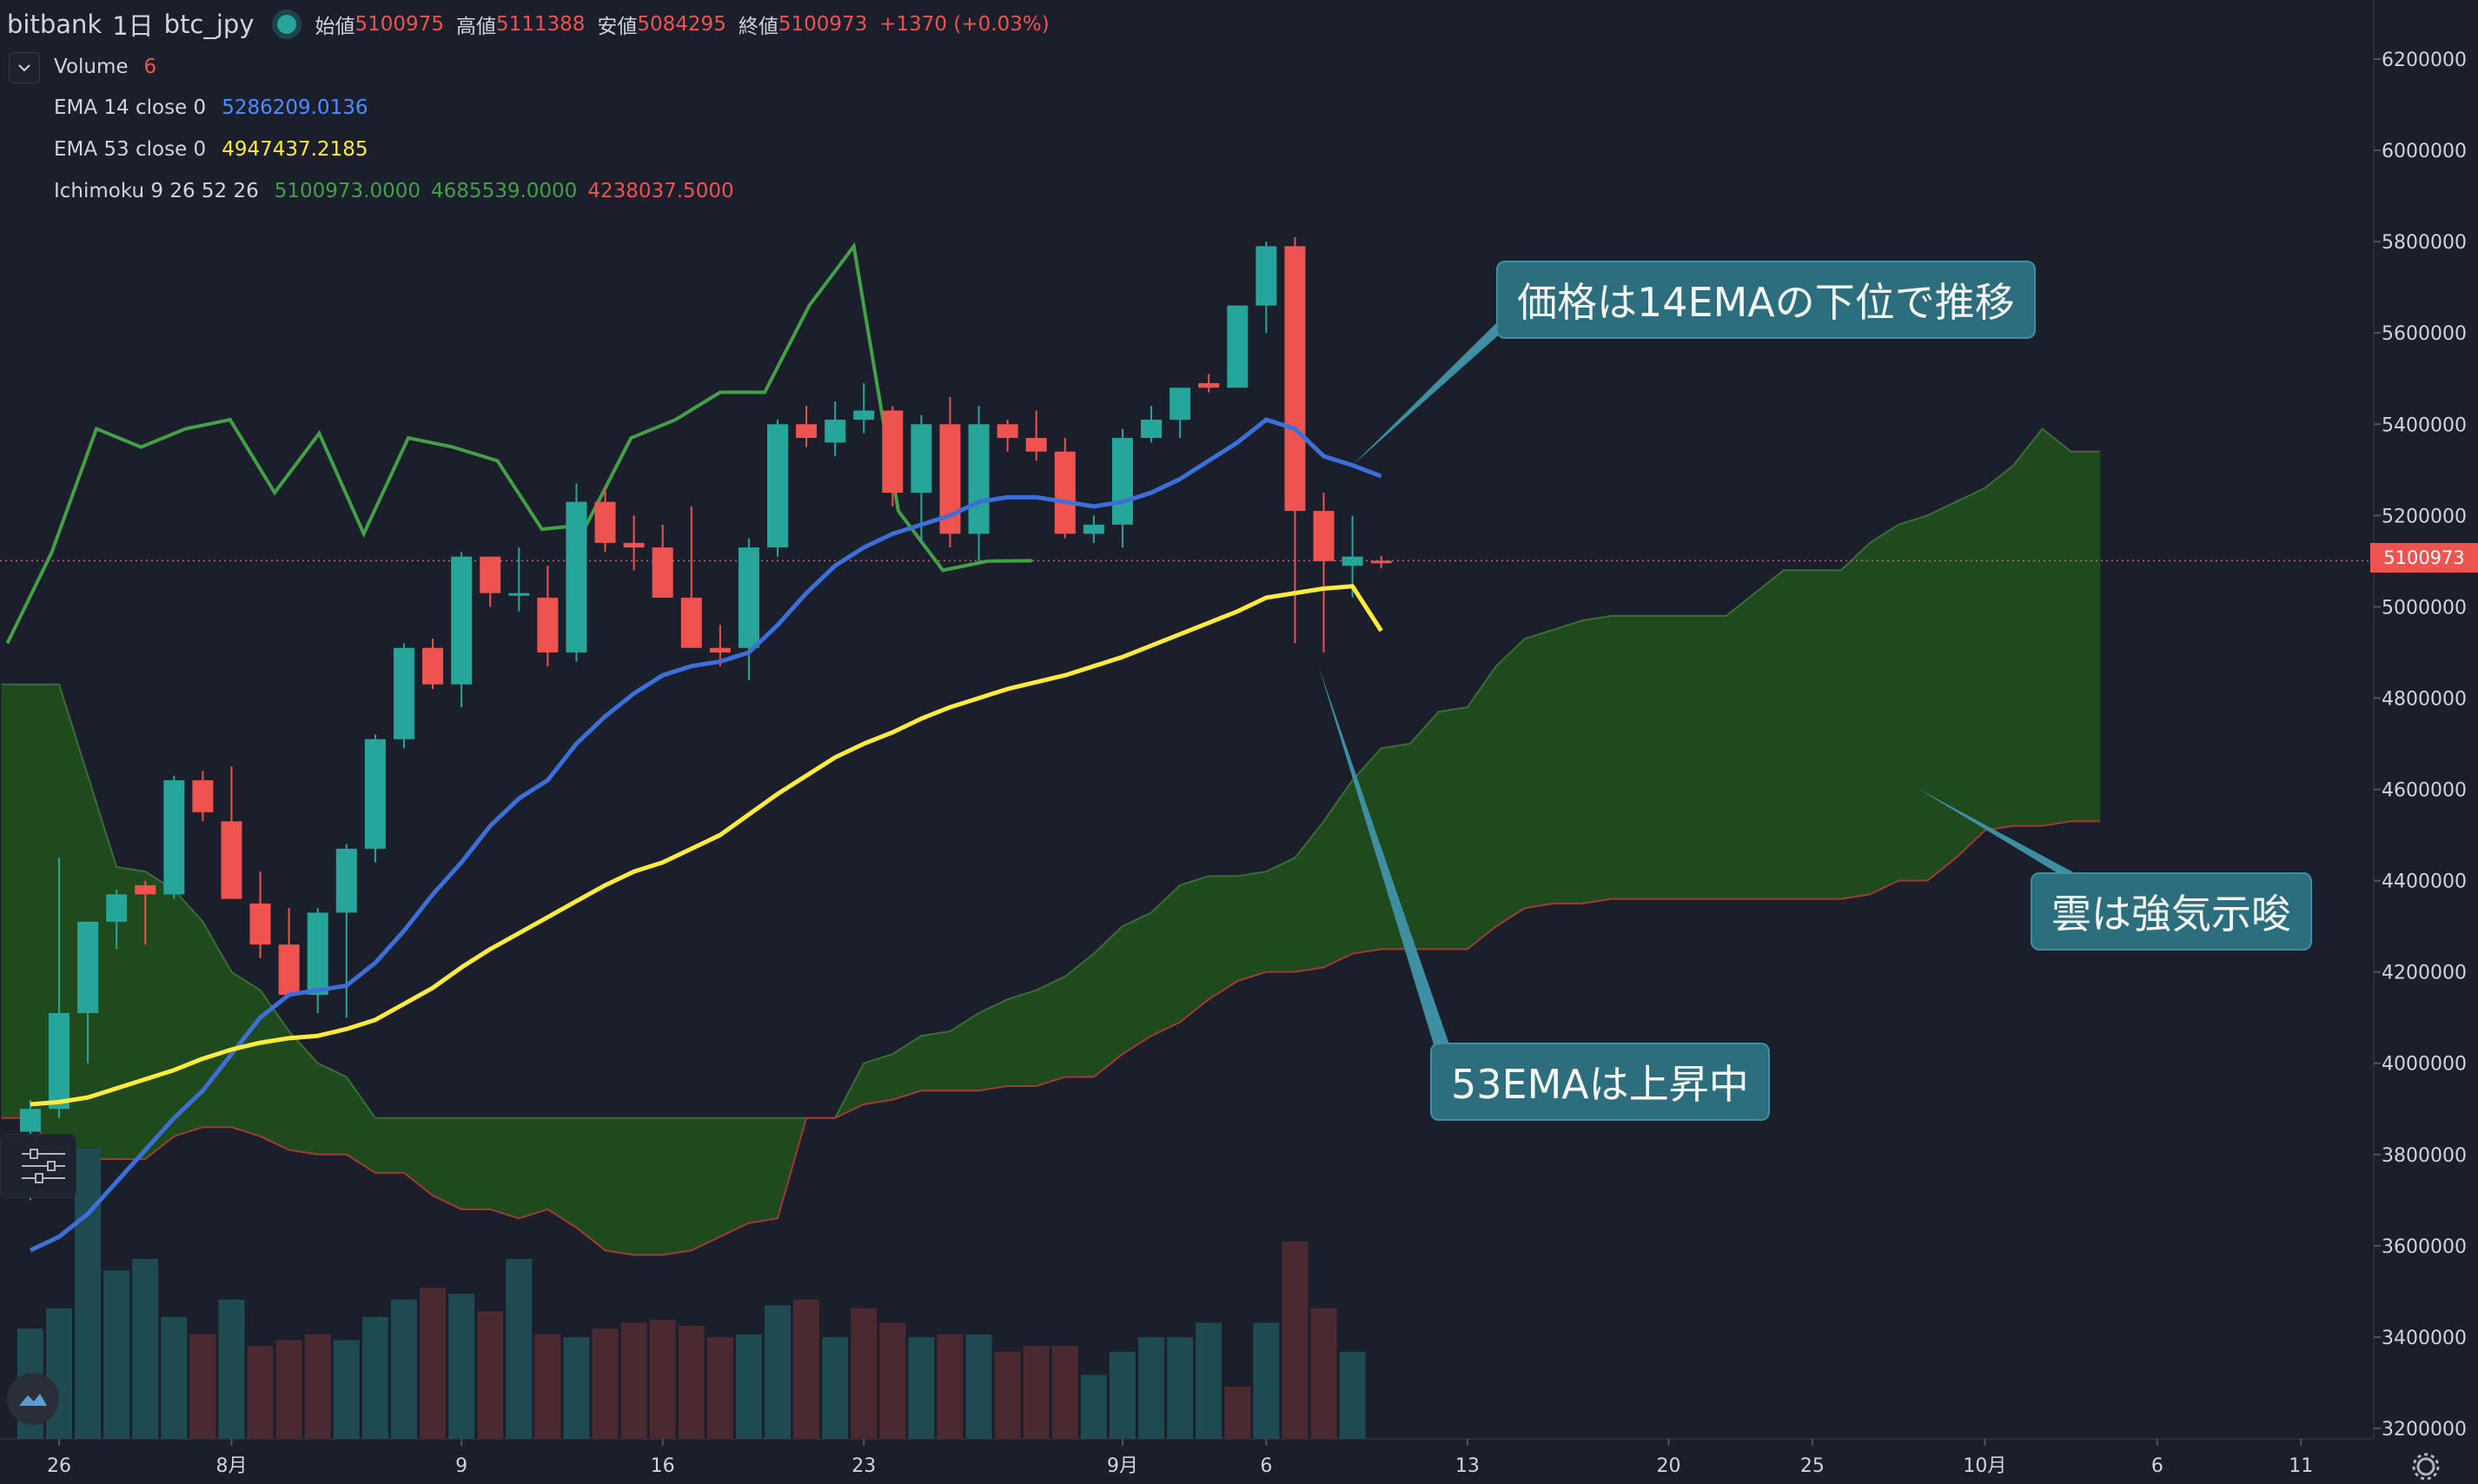 Image resolution: width=2478 pixels, height=1484 pixels. What do you see at coordinates (2171, 911) in the screenshot?
I see `cloud-callout: 雲は強気示唆` at bounding box center [2171, 911].